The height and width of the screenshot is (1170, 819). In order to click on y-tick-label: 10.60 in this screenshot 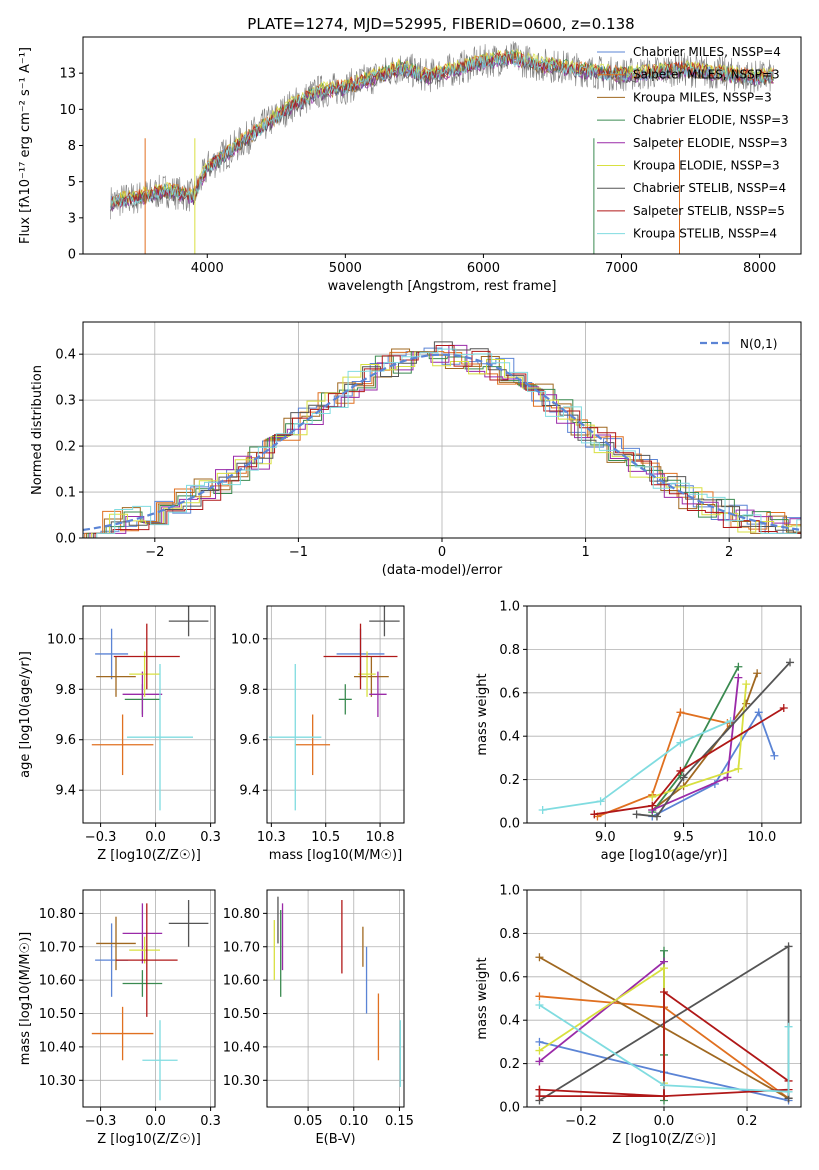, I will do `click(57, 981)`.